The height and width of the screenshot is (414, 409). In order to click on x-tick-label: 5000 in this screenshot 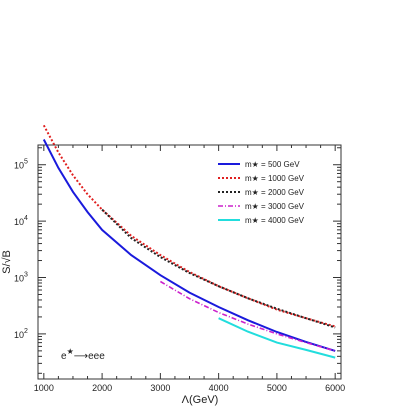, I will do `click(277, 388)`.